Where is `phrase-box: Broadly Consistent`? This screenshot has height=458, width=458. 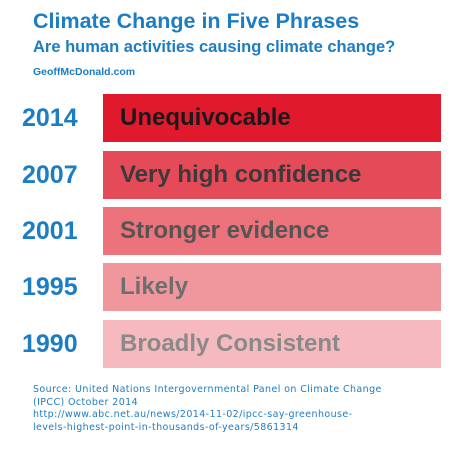
phrase-box: Broadly Consistent is located at coordinates (272, 344).